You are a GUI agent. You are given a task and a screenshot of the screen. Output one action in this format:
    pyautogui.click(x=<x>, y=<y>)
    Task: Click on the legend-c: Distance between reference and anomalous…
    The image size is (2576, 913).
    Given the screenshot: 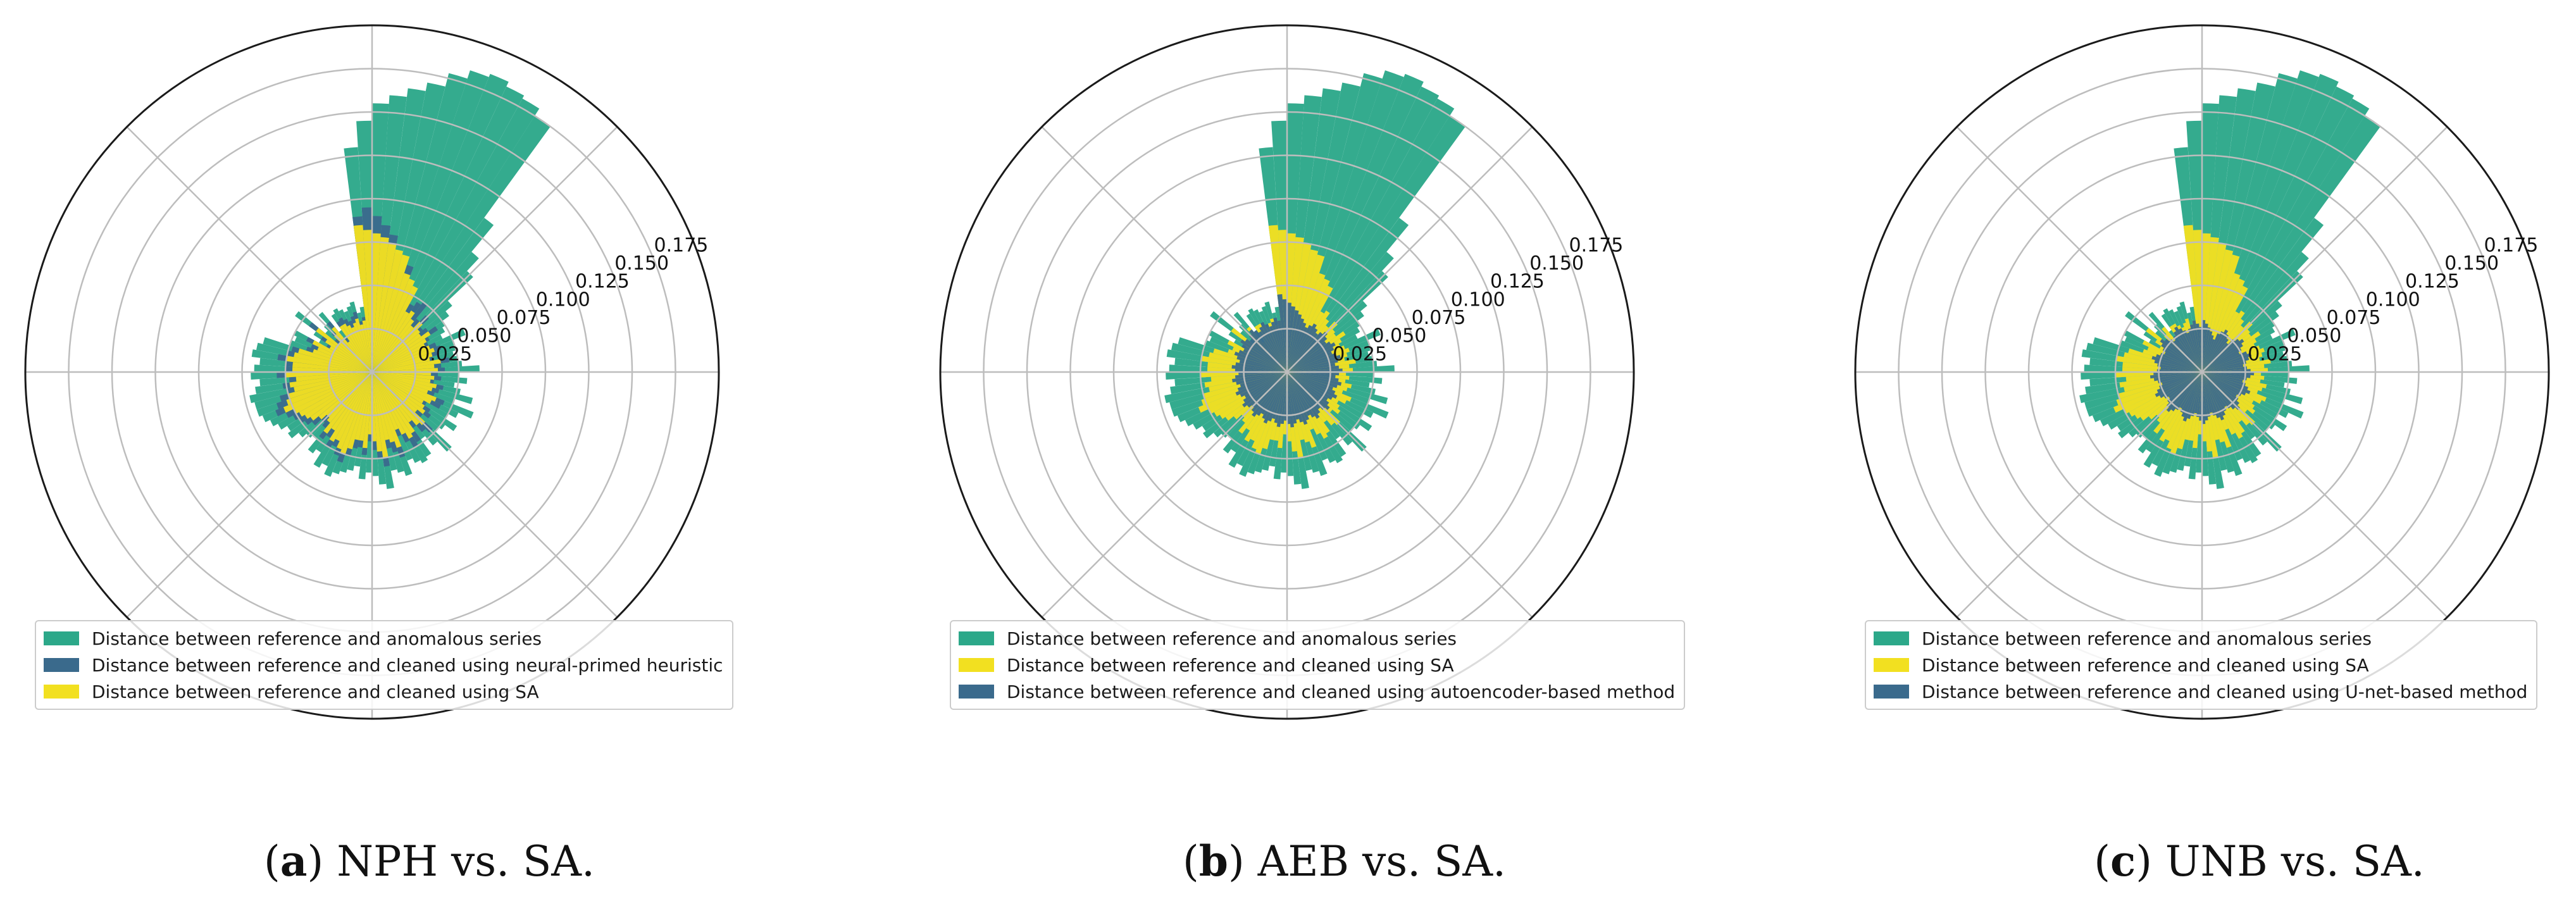 What is the action you would take?
    pyautogui.click(x=2201, y=665)
    